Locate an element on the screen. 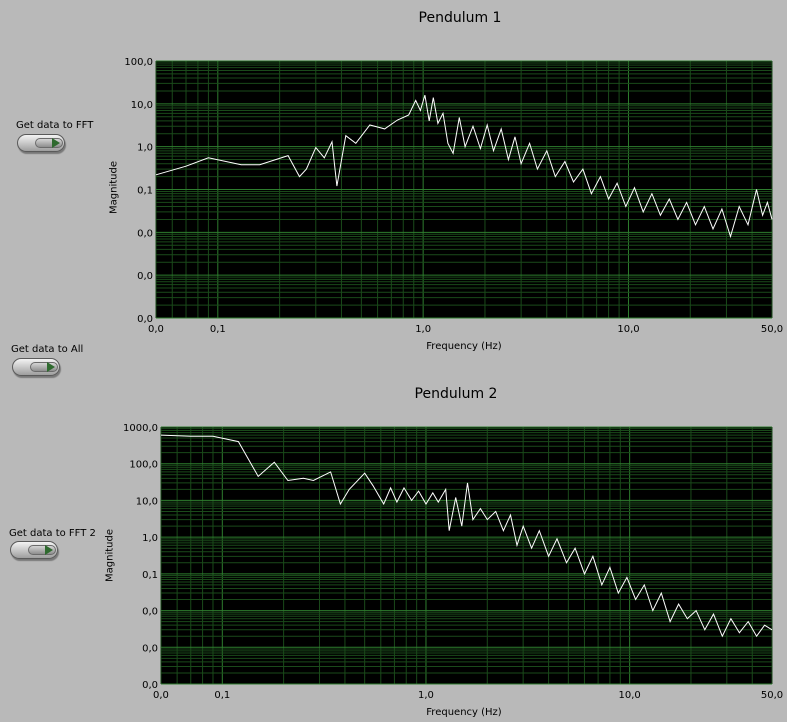 The image size is (787, 722). chart1-xlabel: Frequency (Hz) is located at coordinates (464, 346).